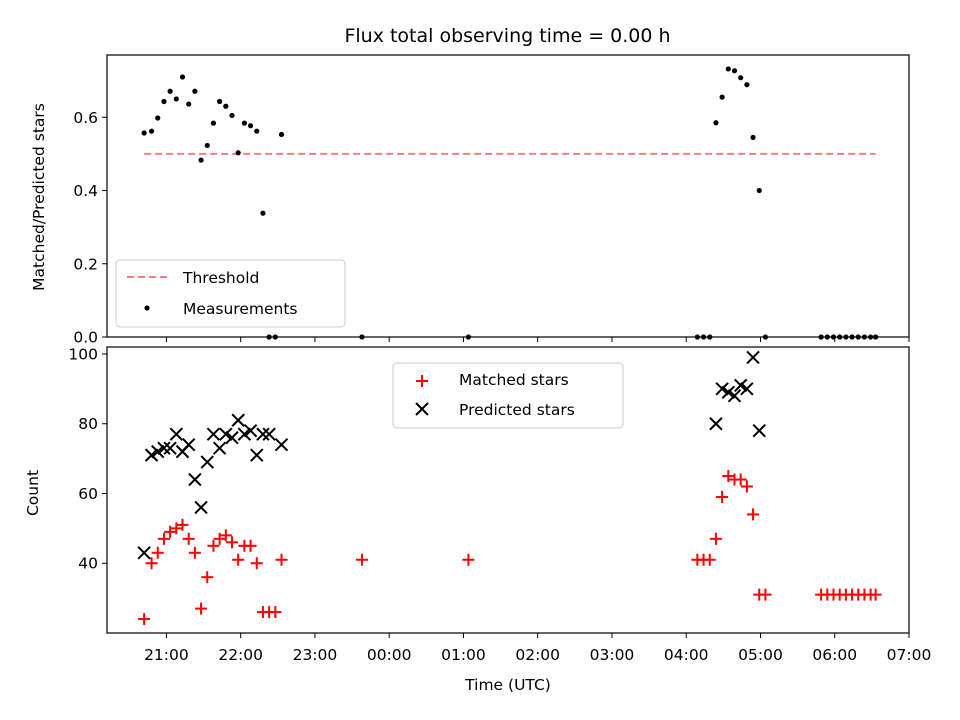 The image size is (960, 720). What do you see at coordinates (220, 278) in the screenshot?
I see `threshold-legend-label: Threshold` at bounding box center [220, 278].